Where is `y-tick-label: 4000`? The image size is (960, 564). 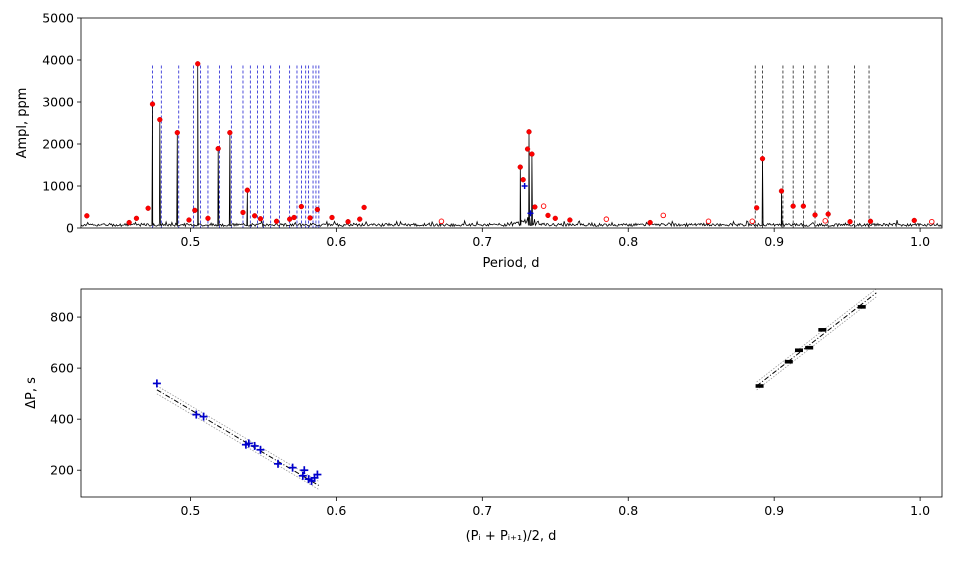
y-tick-label: 4000 is located at coordinates (58, 60).